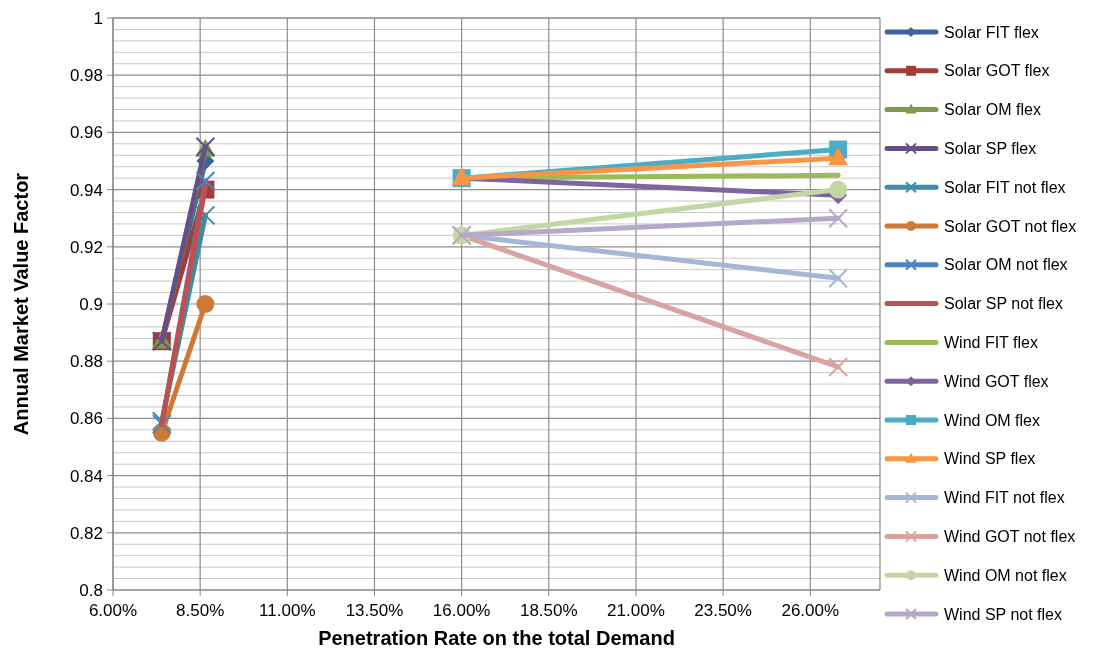  What do you see at coordinates (723, 610) in the screenshot?
I see `x-tick-label: 23.50%` at bounding box center [723, 610].